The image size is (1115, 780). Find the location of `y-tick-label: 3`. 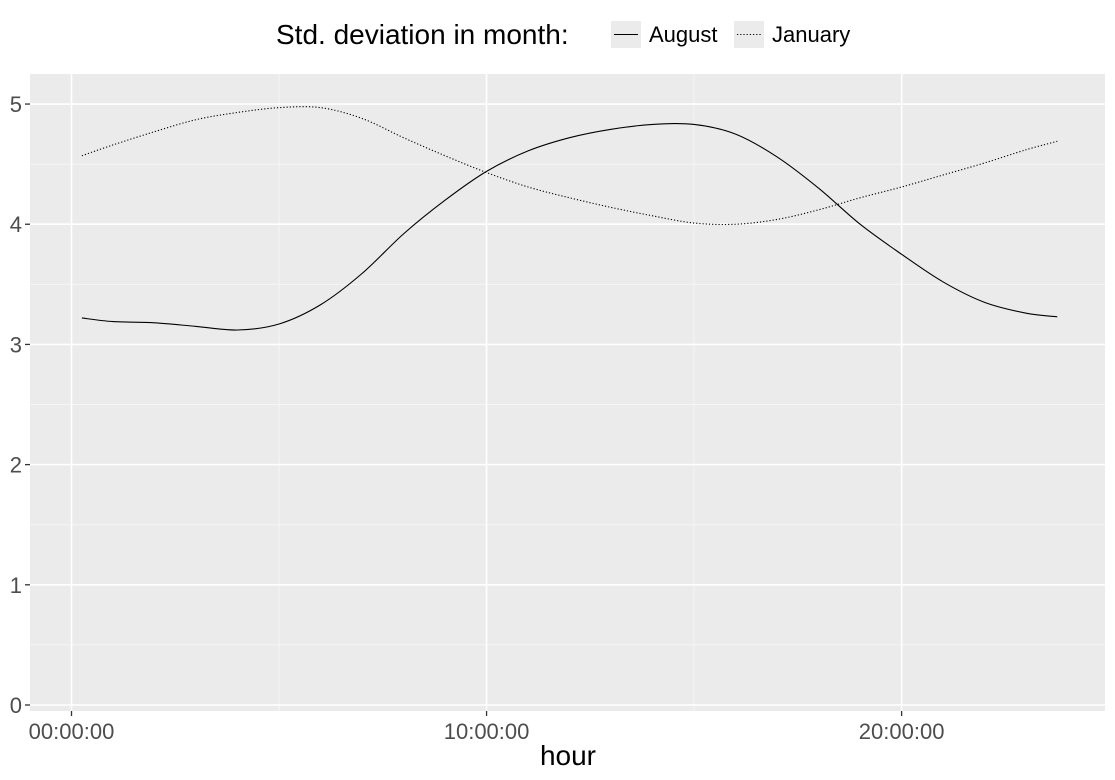

y-tick-label: 3 is located at coordinates (16, 344).